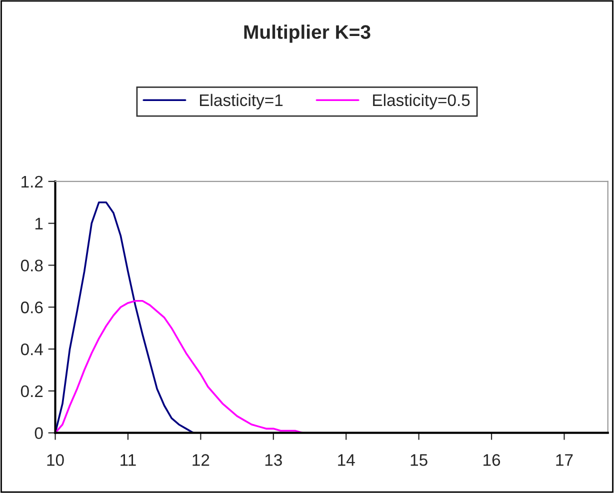  What do you see at coordinates (419, 460) in the screenshot?
I see `x-tick-label: 15` at bounding box center [419, 460].